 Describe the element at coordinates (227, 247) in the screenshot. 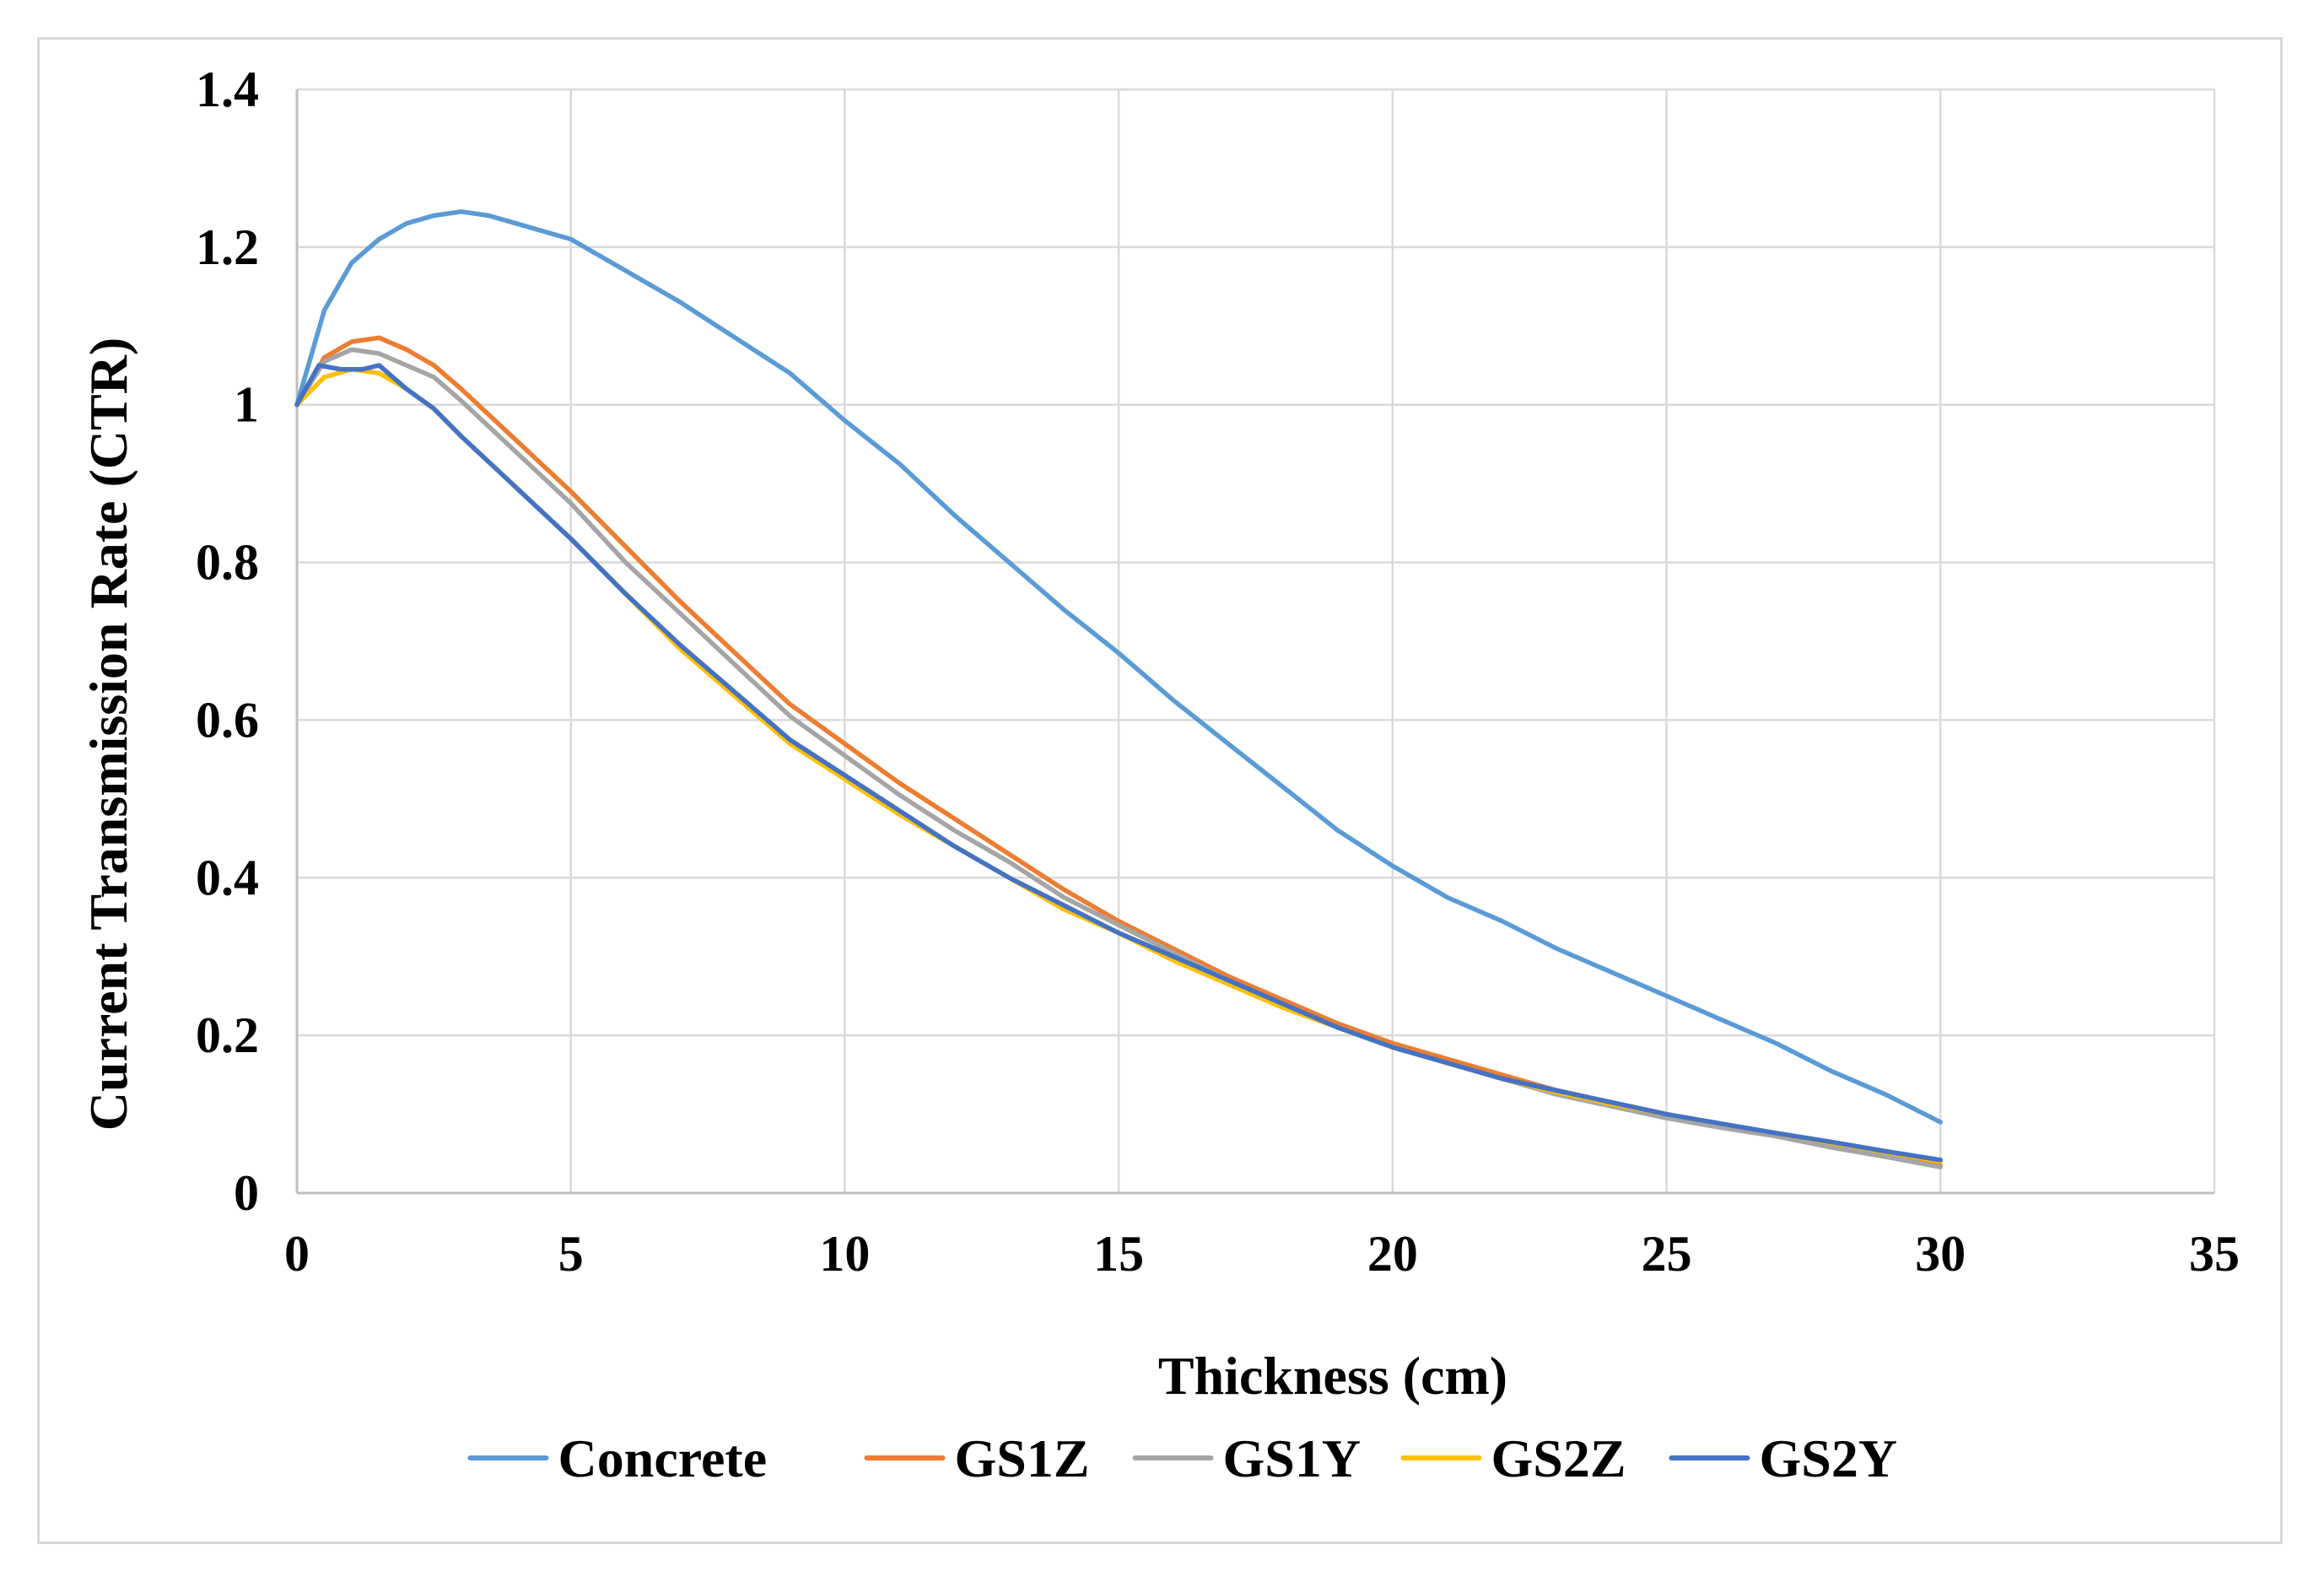

I see `y-tick-label: 1.2` at that location.